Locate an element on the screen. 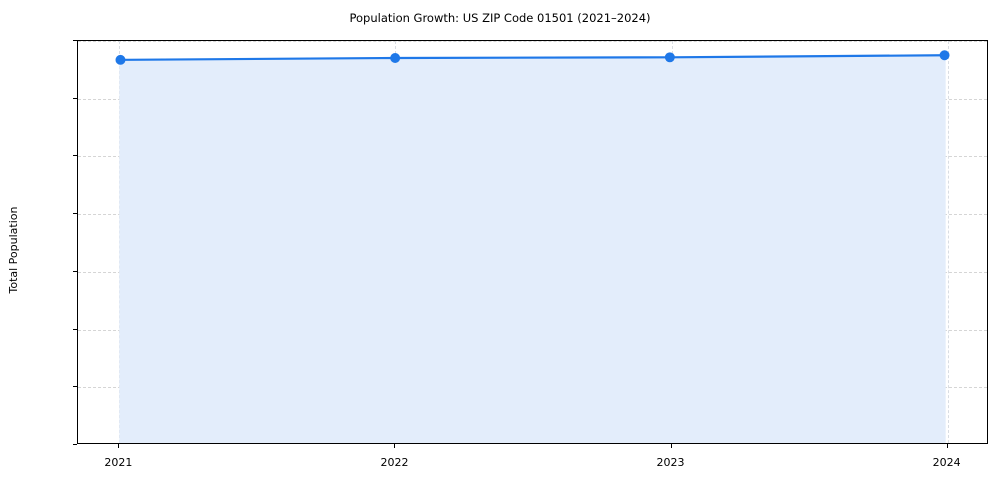 The width and height of the screenshot is (1000, 500). y-axis-label: Total Population is located at coordinates (13, 250).